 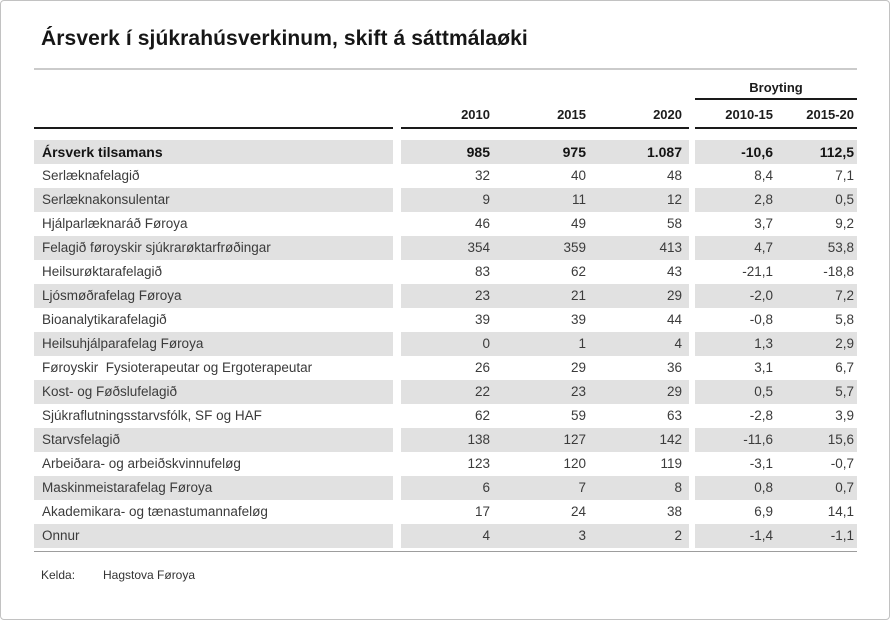 I want to click on cell-2015: 62, so click(x=578, y=271).